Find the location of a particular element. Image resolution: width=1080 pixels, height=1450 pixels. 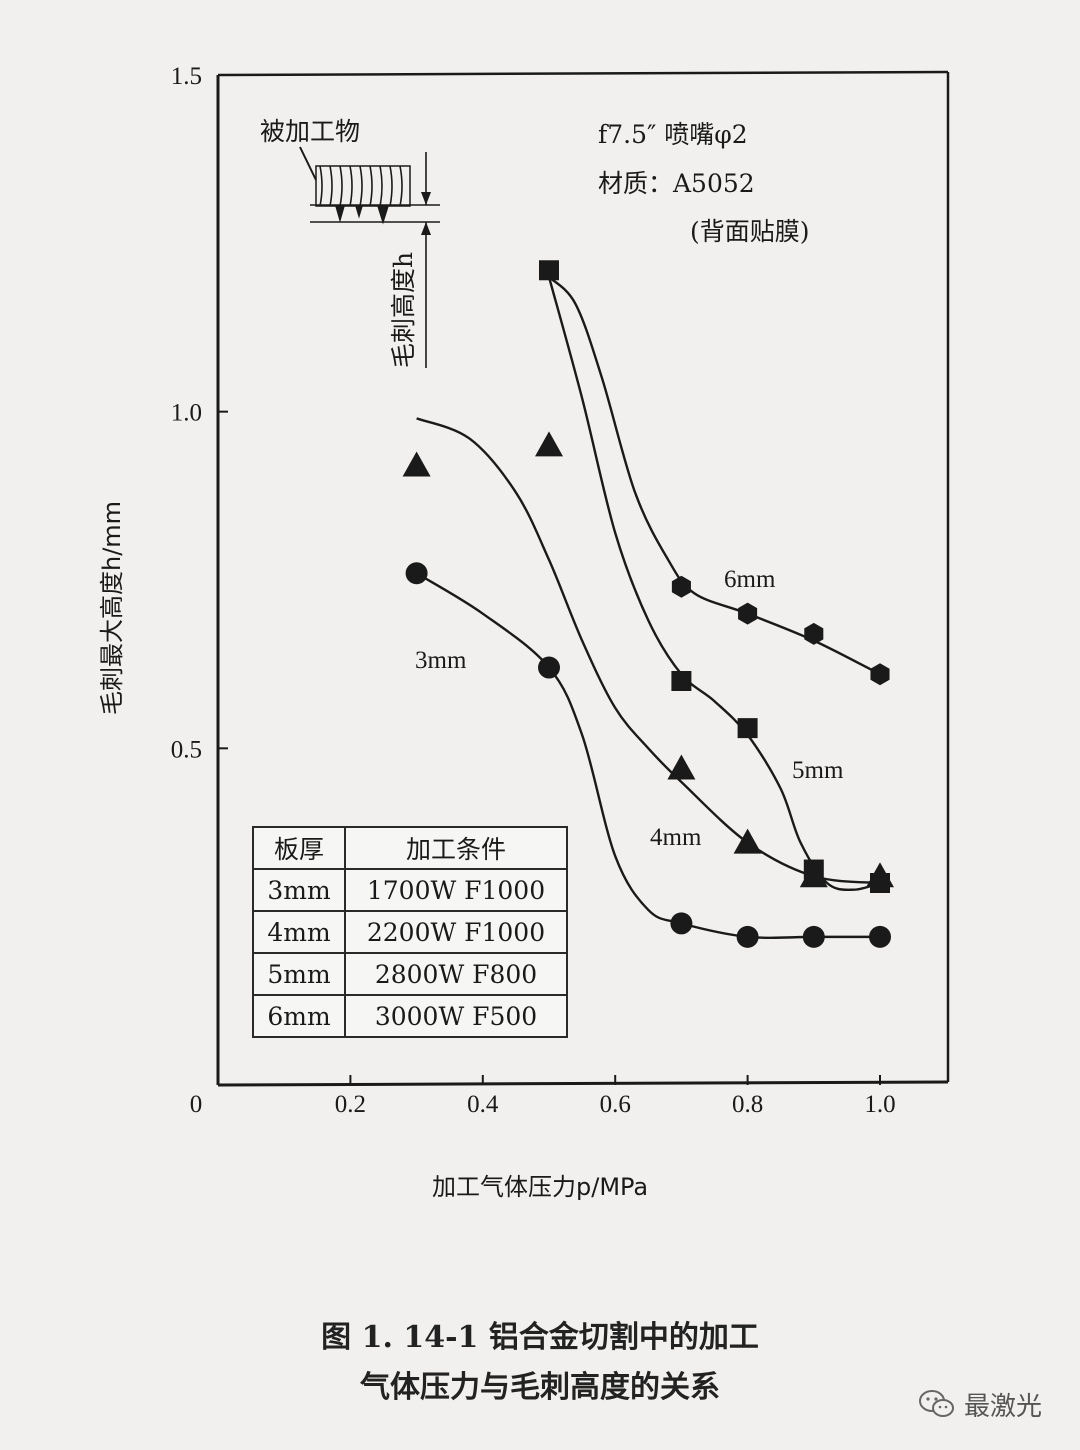

setup-annotation-line1: f7.5″ 喷嘴φ2 is located at coordinates (673, 134).